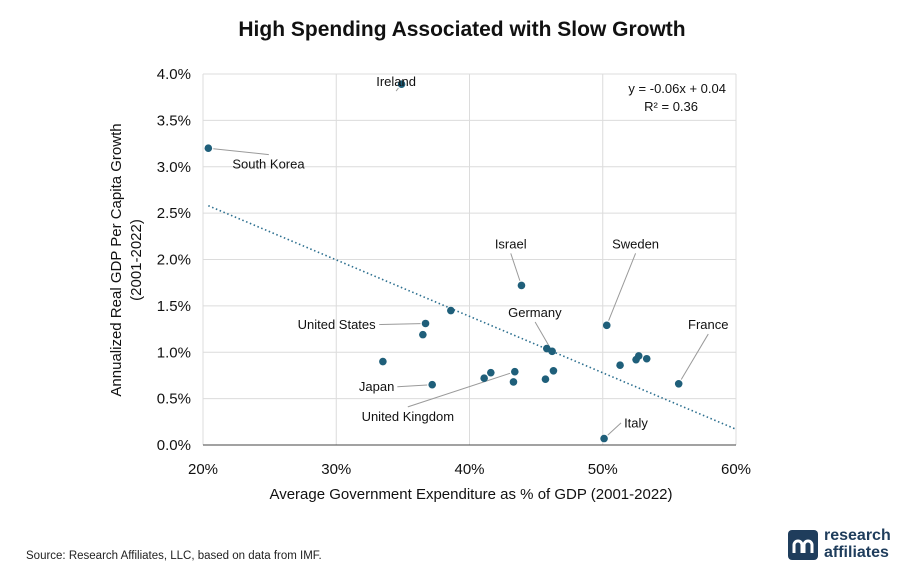  I want to click on research-affiliates-logo: research affiliates, so click(843, 548).